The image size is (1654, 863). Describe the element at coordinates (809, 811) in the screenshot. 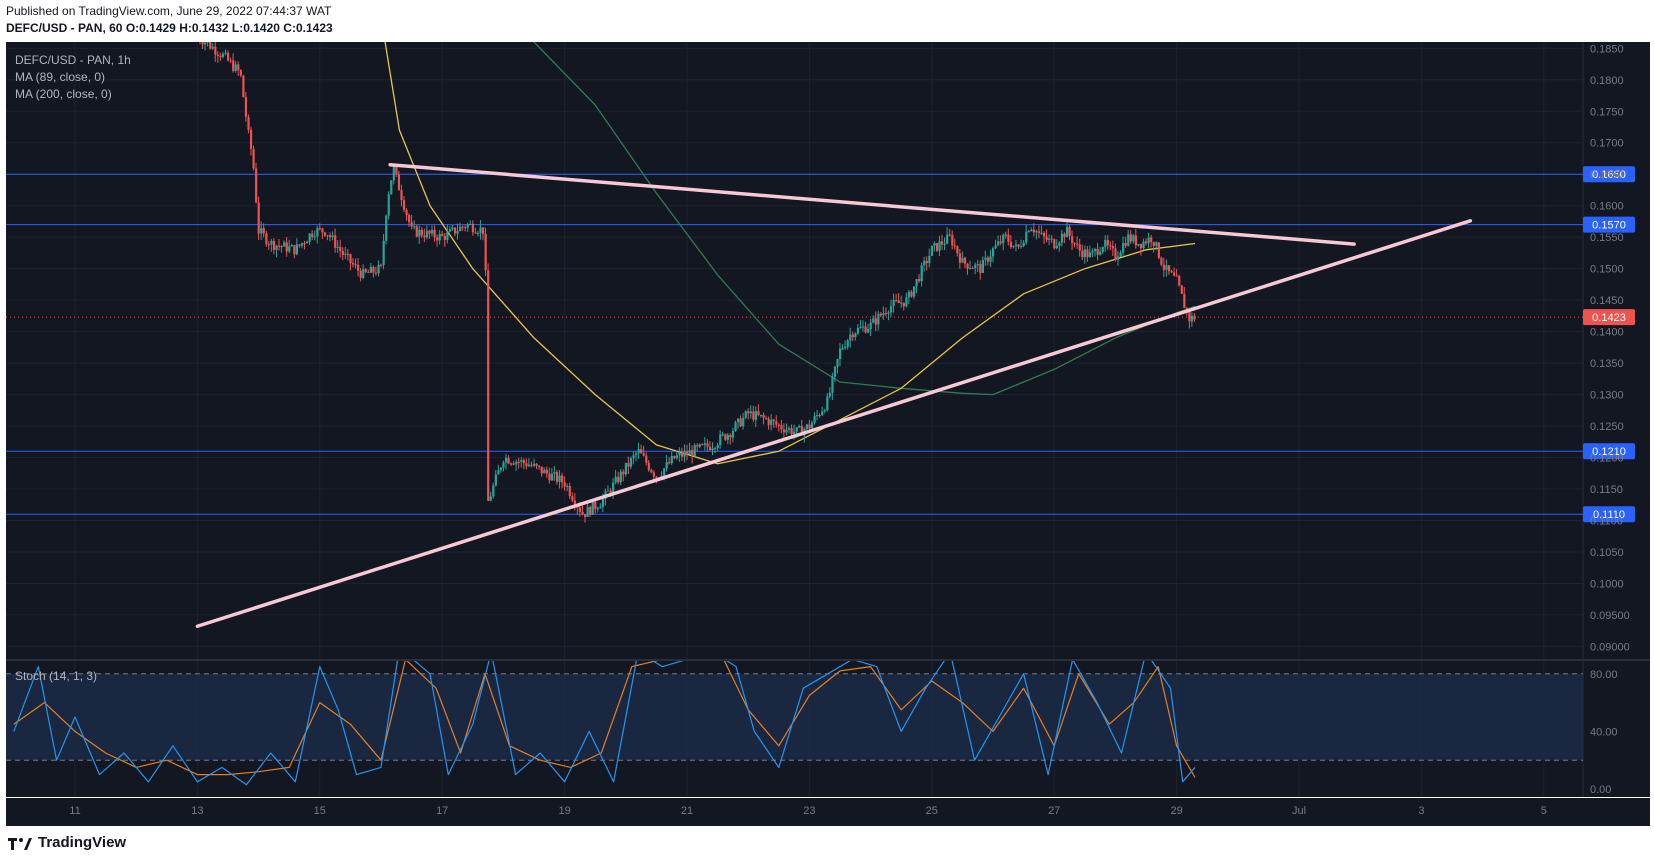

I see `time-tick-label: 23` at that location.